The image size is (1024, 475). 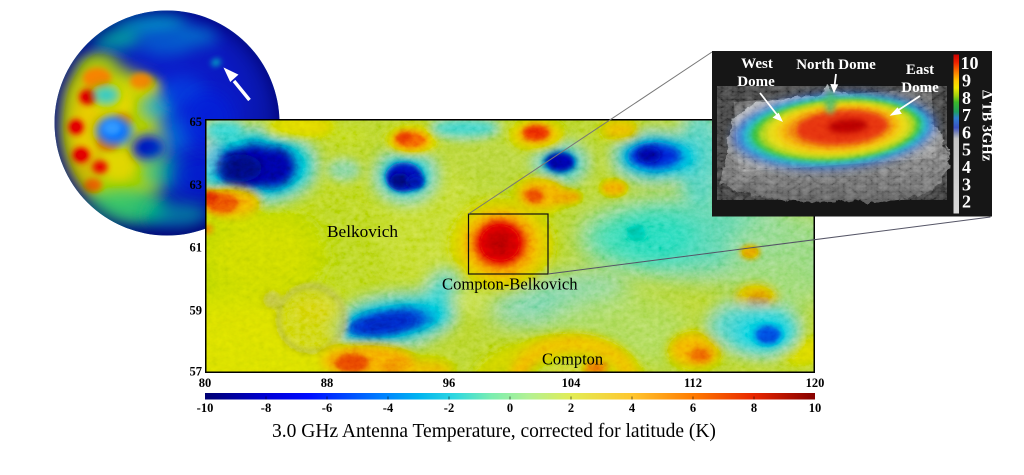 I want to click on svg-text: West, so click(x=757, y=64).